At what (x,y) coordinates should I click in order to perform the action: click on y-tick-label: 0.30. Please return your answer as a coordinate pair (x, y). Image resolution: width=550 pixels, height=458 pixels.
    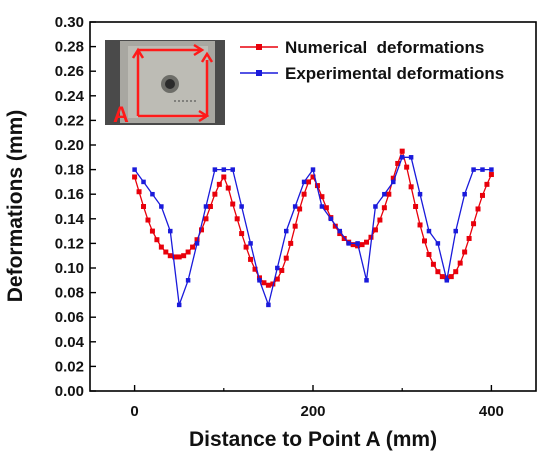
    Looking at the image, I should click on (69, 22).